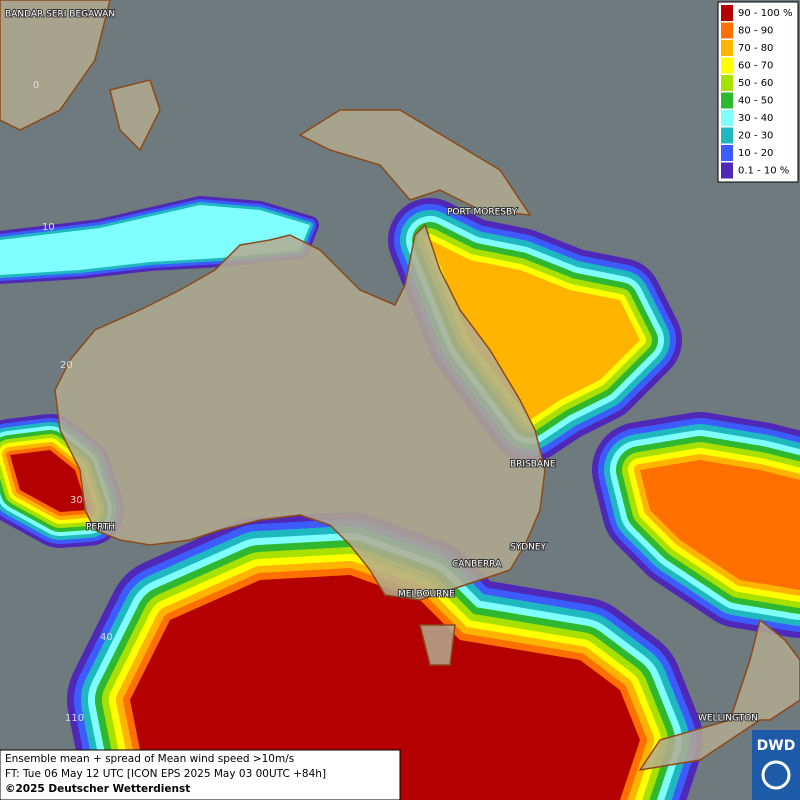 The image size is (800, 804). What do you see at coordinates (528, 548) in the screenshot?
I see `city-label: SYDNEY` at bounding box center [528, 548].